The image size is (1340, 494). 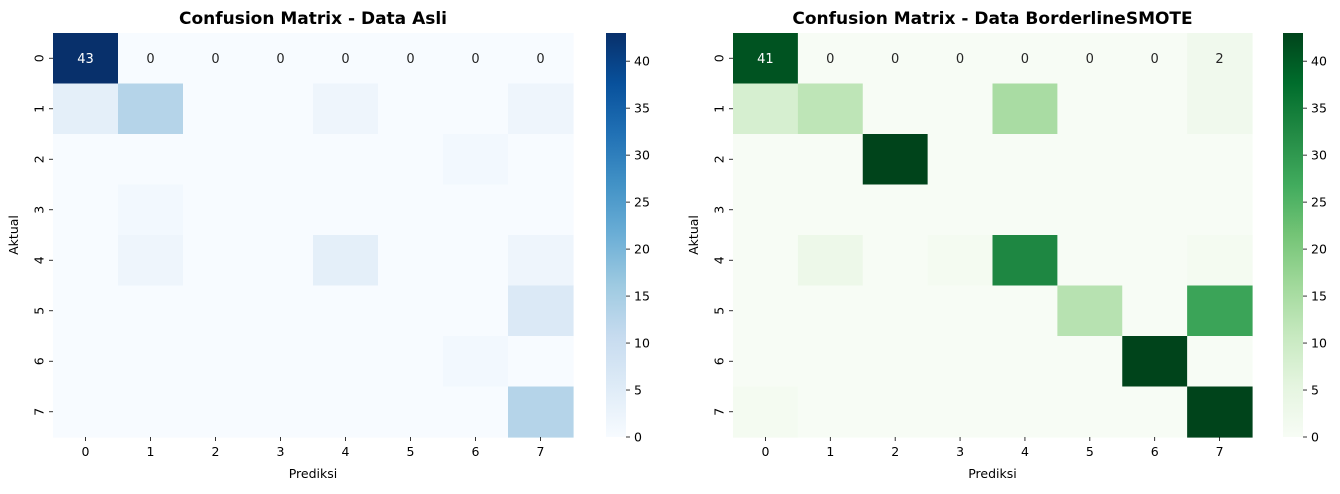 I want to click on colorbar-tick-label: 30, so click(x=1319, y=155).